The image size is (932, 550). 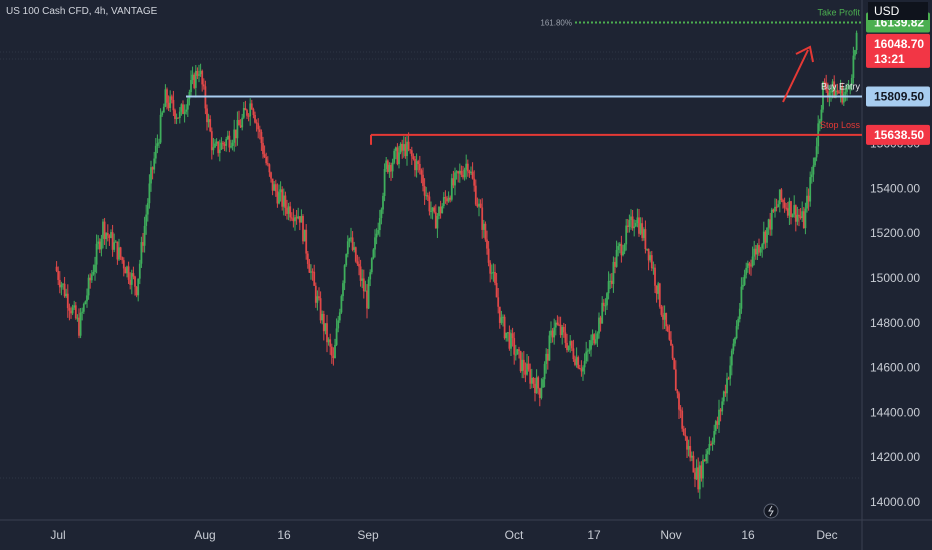 What do you see at coordinates (895, 278) in the screenshot?
I see `y-tick-label: 15000.00` at bounding box center [895, 278].